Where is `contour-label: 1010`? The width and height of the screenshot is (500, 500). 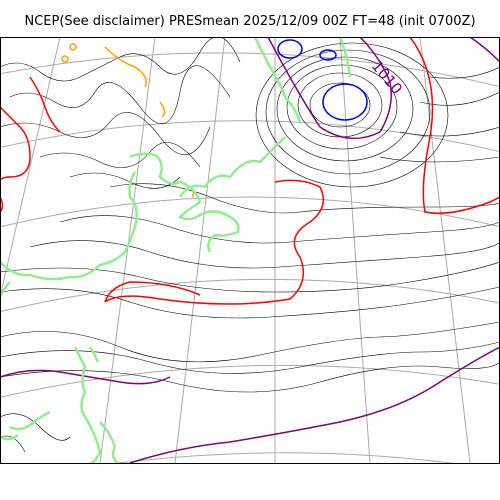 contour-label: 1010 is located at coordinates (387, 77).